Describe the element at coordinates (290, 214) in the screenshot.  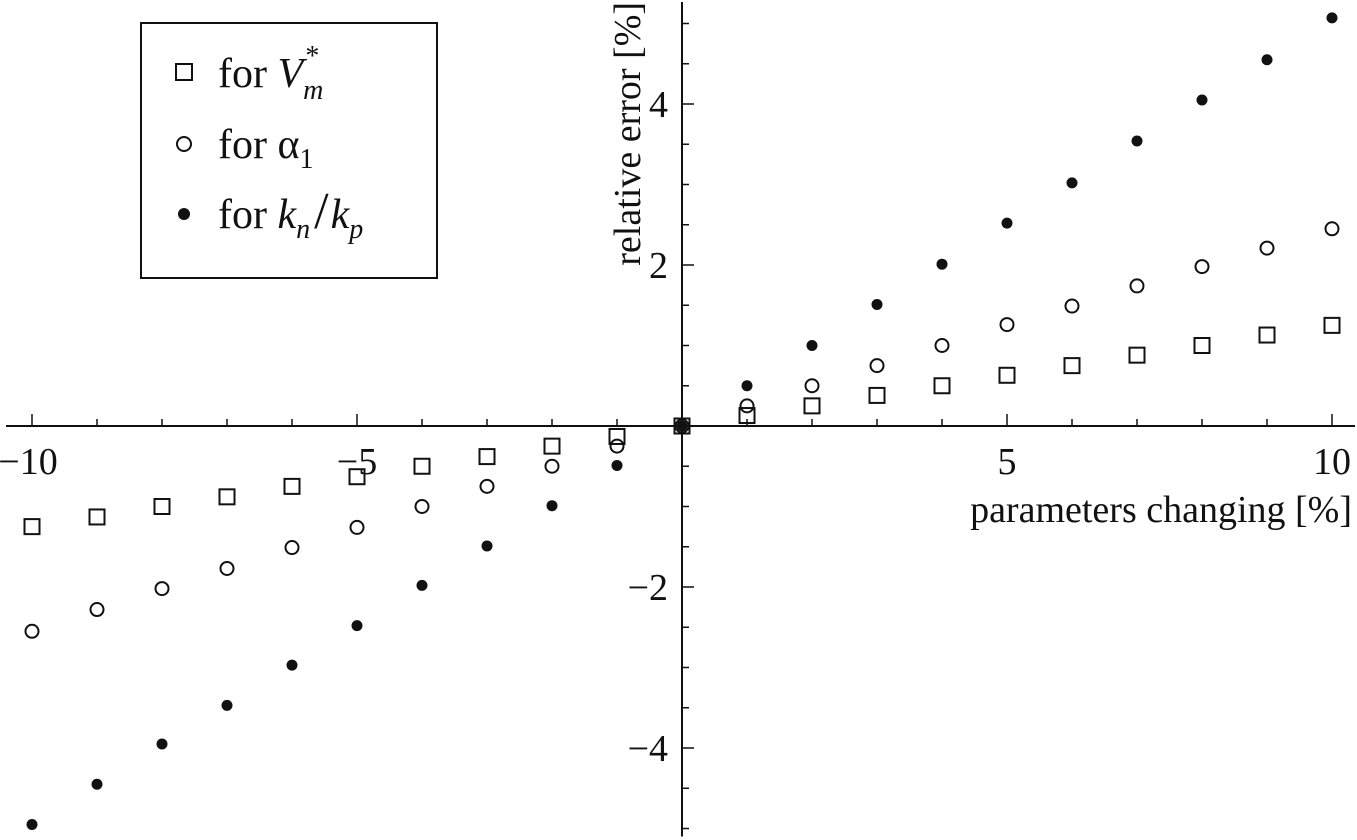
I see `legend-entry-kn-kp-label: for kn/kp` at that location.